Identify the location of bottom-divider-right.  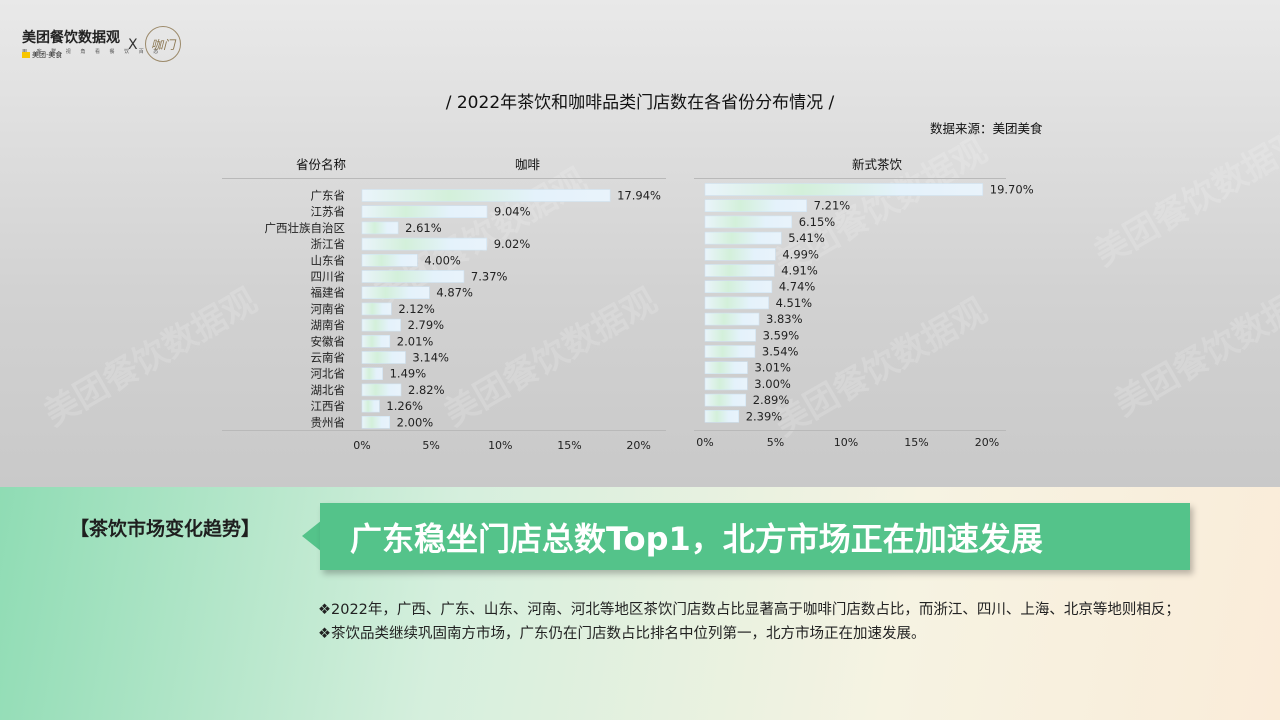
(850, 430).